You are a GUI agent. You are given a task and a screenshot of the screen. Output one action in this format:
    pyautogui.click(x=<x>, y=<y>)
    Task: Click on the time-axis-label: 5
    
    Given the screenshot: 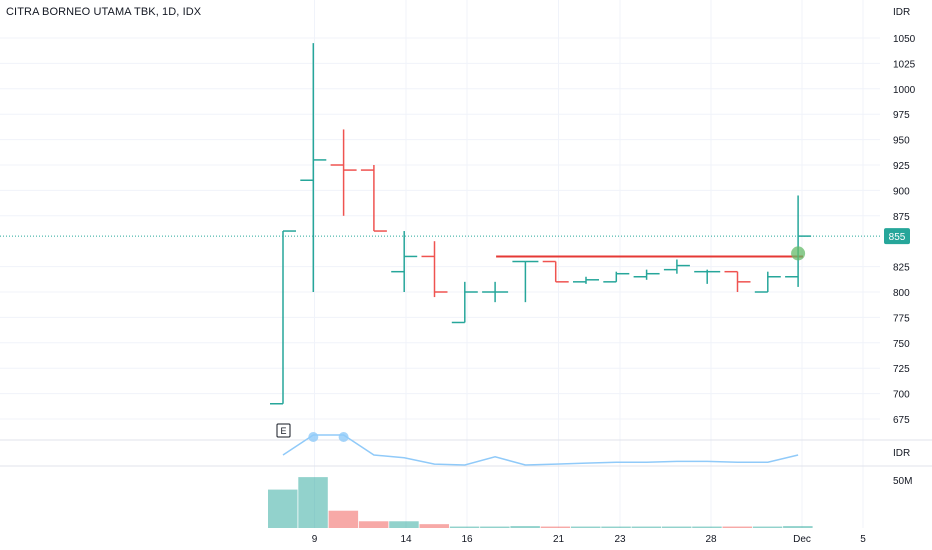 What is the action you would take?
    pyautogui.click(x=863, y=539)
    